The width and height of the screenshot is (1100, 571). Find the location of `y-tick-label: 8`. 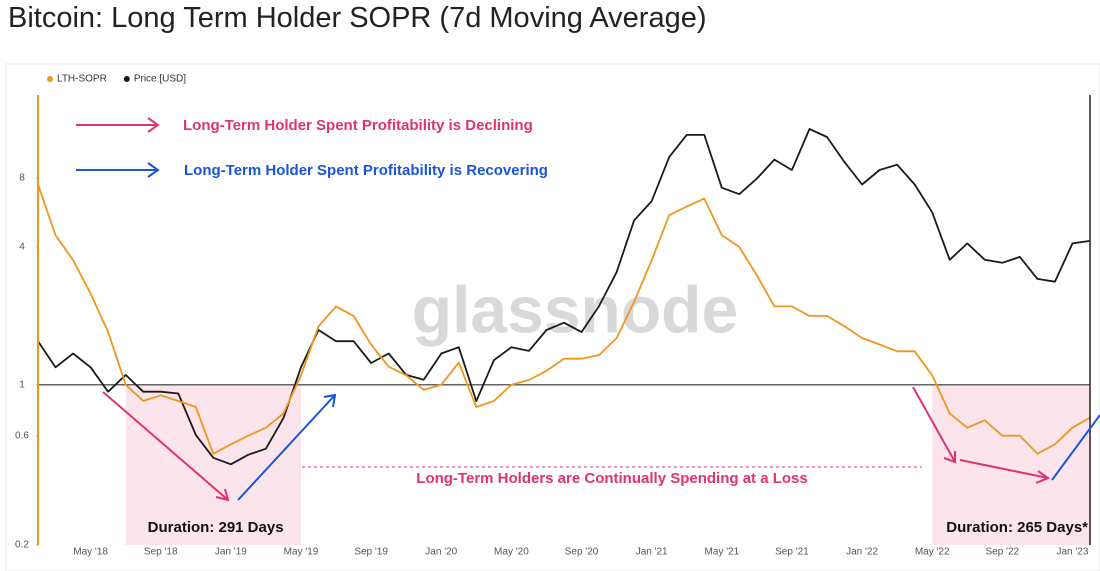

y-tick-label: 8 is located at coordinates (22, 178).